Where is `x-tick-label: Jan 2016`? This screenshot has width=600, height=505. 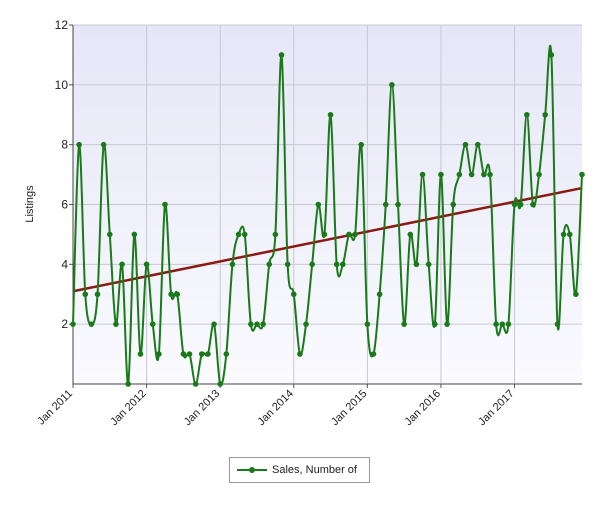 x-tick-label: Jan 2016 is located at coordinates (423, 408).